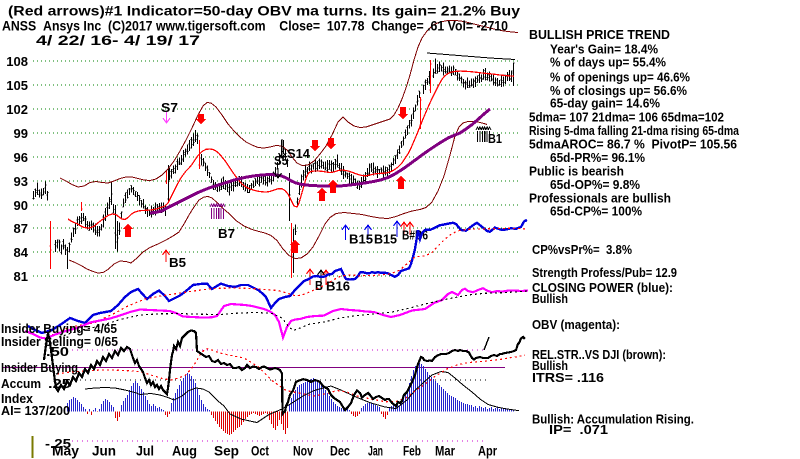 Image resolution: width=800 pixels, height=459 pixels. What do you see at coordinates (595, 184) in the screenshot?
I see `svg-text: 65d-OP%= 9.8%` at bounding box center [595, 184].